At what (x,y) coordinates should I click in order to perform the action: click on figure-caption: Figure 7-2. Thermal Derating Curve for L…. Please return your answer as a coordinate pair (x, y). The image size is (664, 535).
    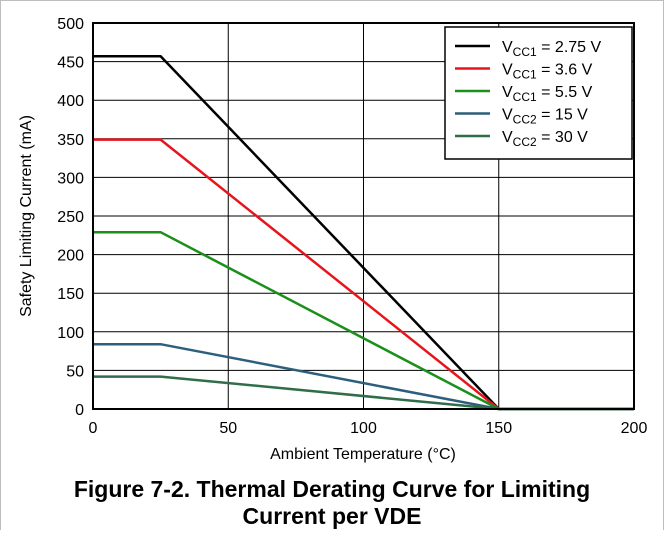
    Looking at the image, I should click on (332, 503).